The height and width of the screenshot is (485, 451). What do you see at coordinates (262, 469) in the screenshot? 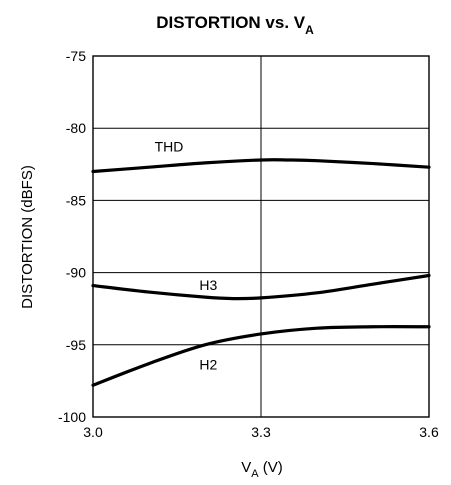
I see `x-axis-label: VA (V)` at bounding box center [262, 469].